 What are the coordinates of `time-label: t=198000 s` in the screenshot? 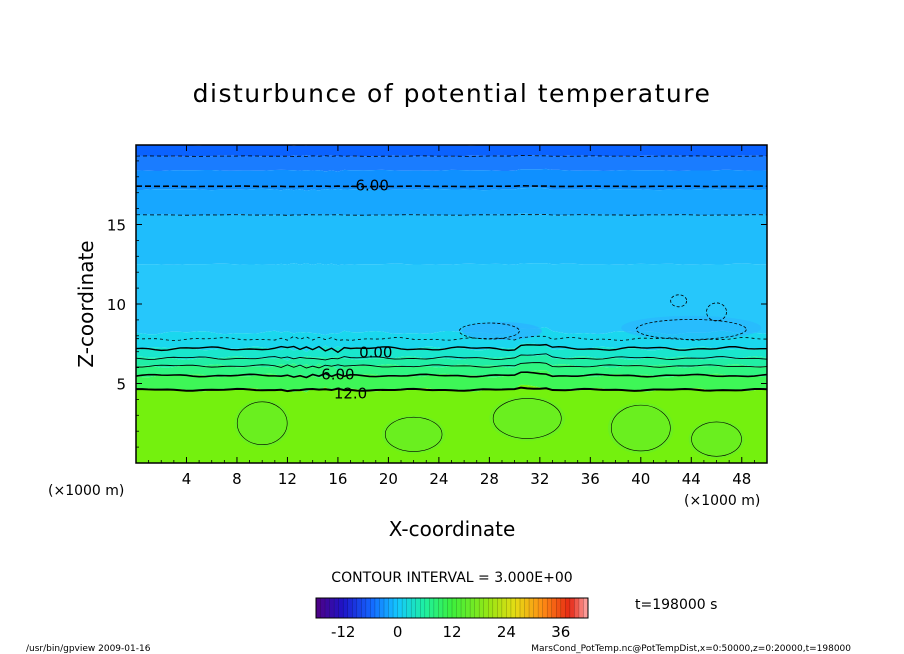 It's located at (676, 605).